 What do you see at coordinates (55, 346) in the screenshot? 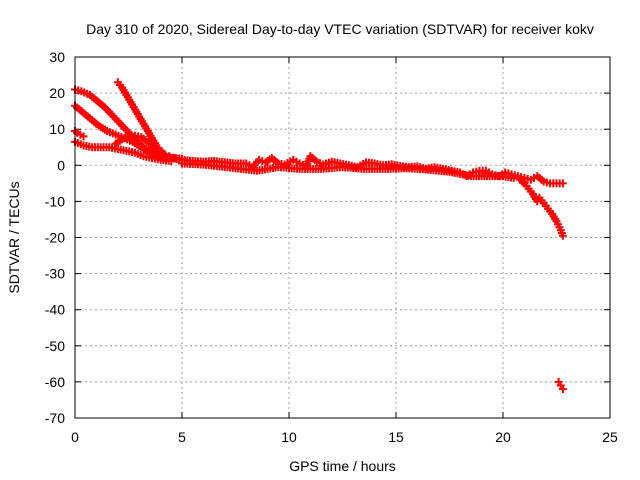
I see `y-tick-label: -50` at bounding box center [55, 346].